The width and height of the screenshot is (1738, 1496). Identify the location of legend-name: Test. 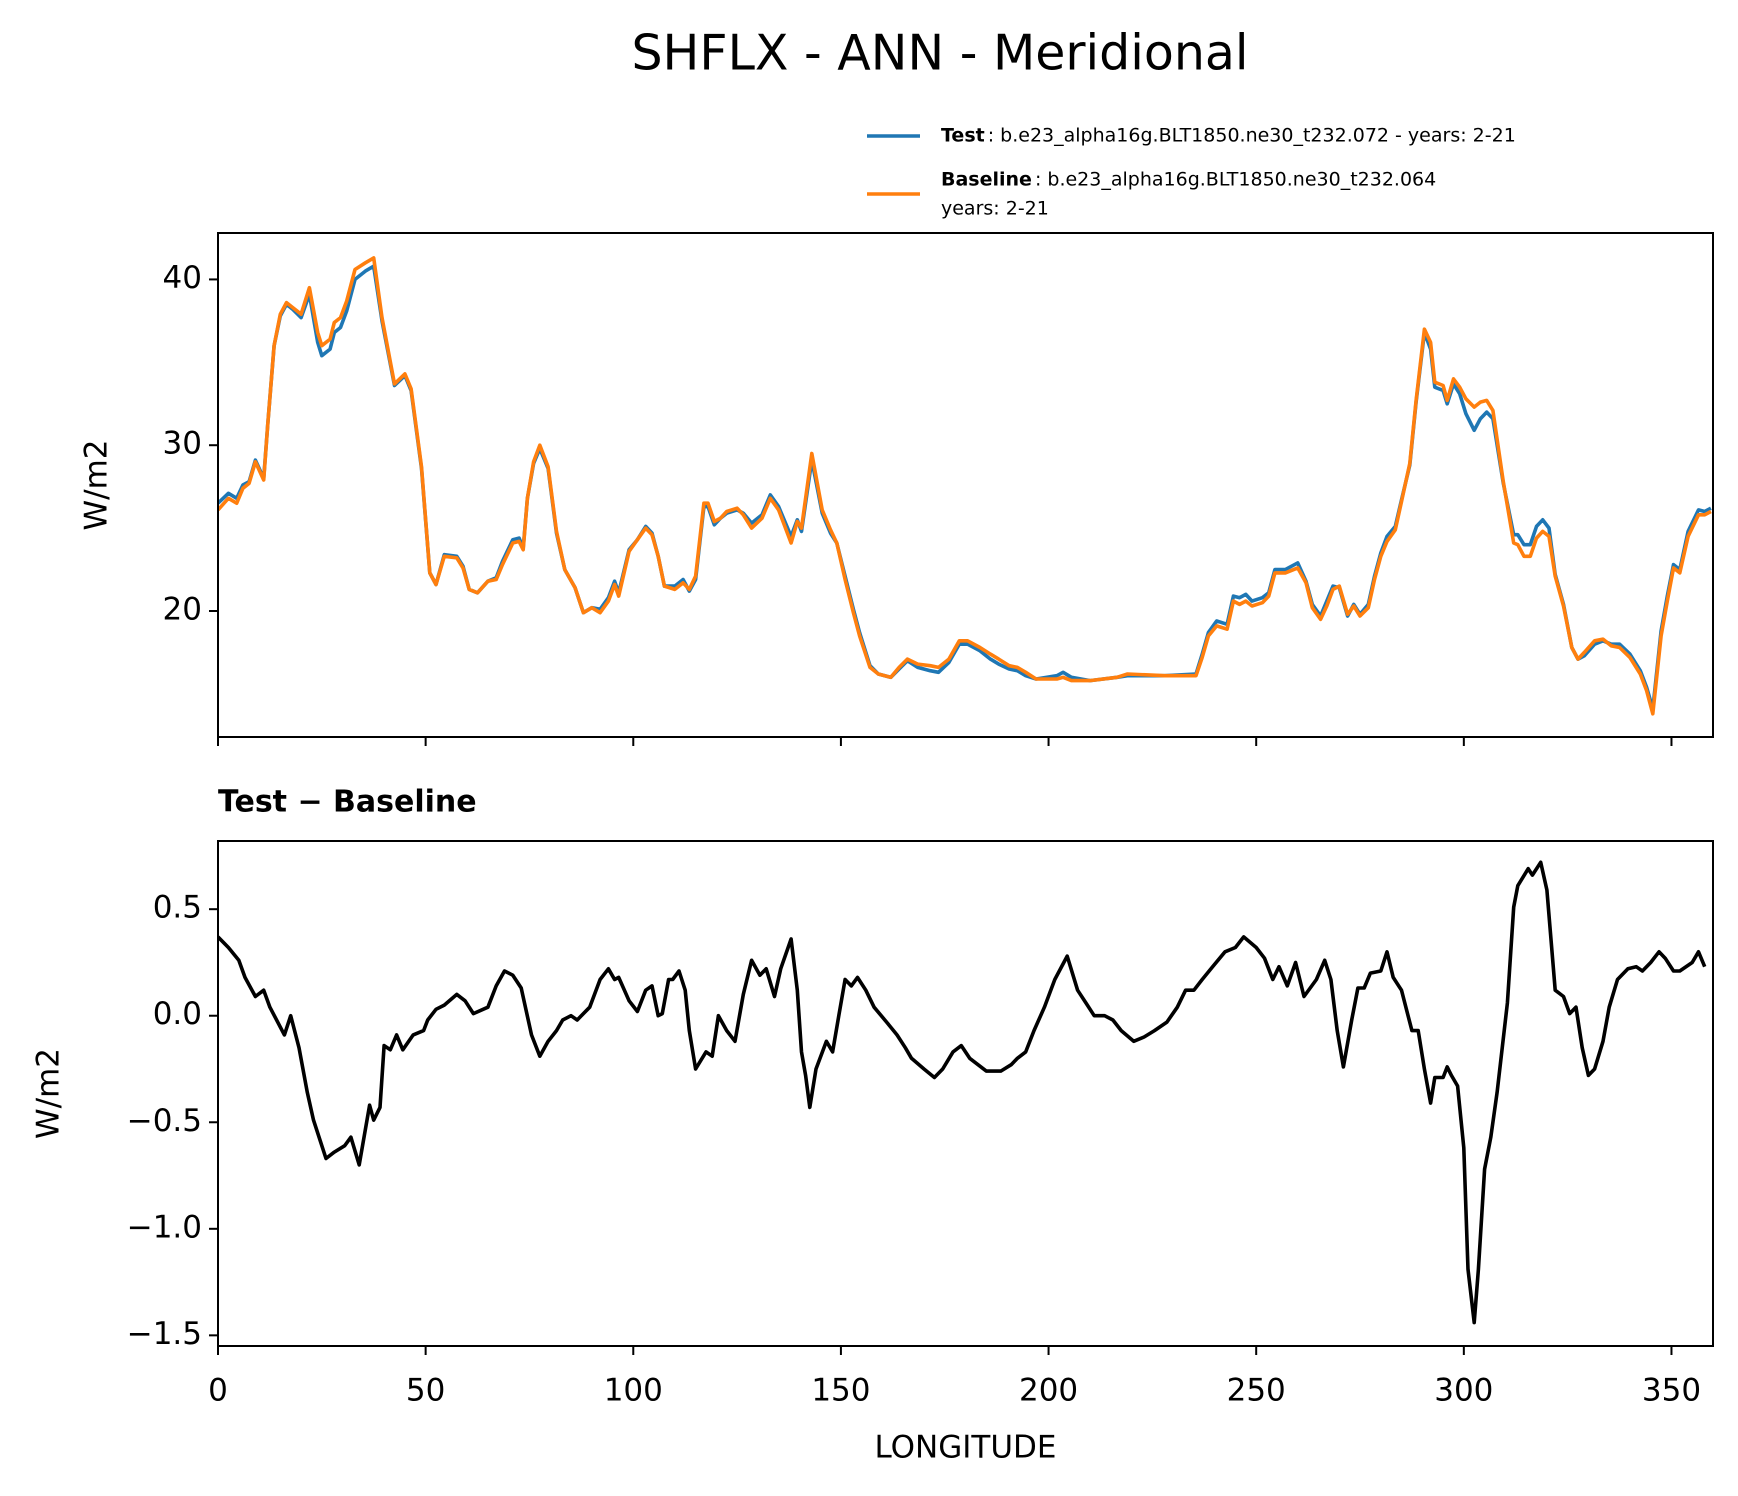
(963, 136).